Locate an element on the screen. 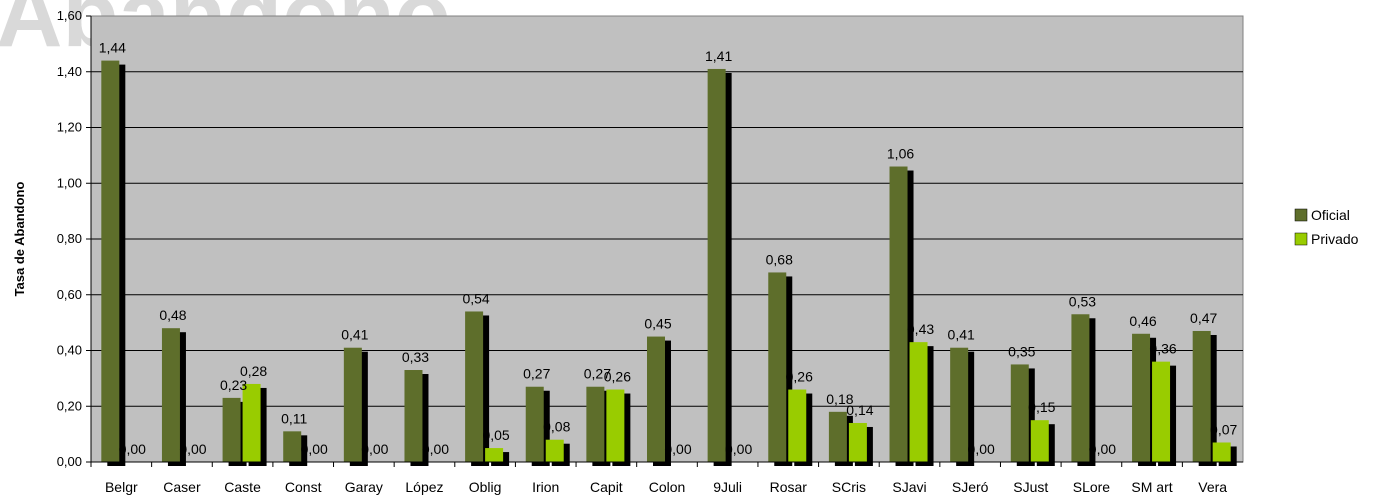  data-label: 0,14 is located at coordinates (859, 410).